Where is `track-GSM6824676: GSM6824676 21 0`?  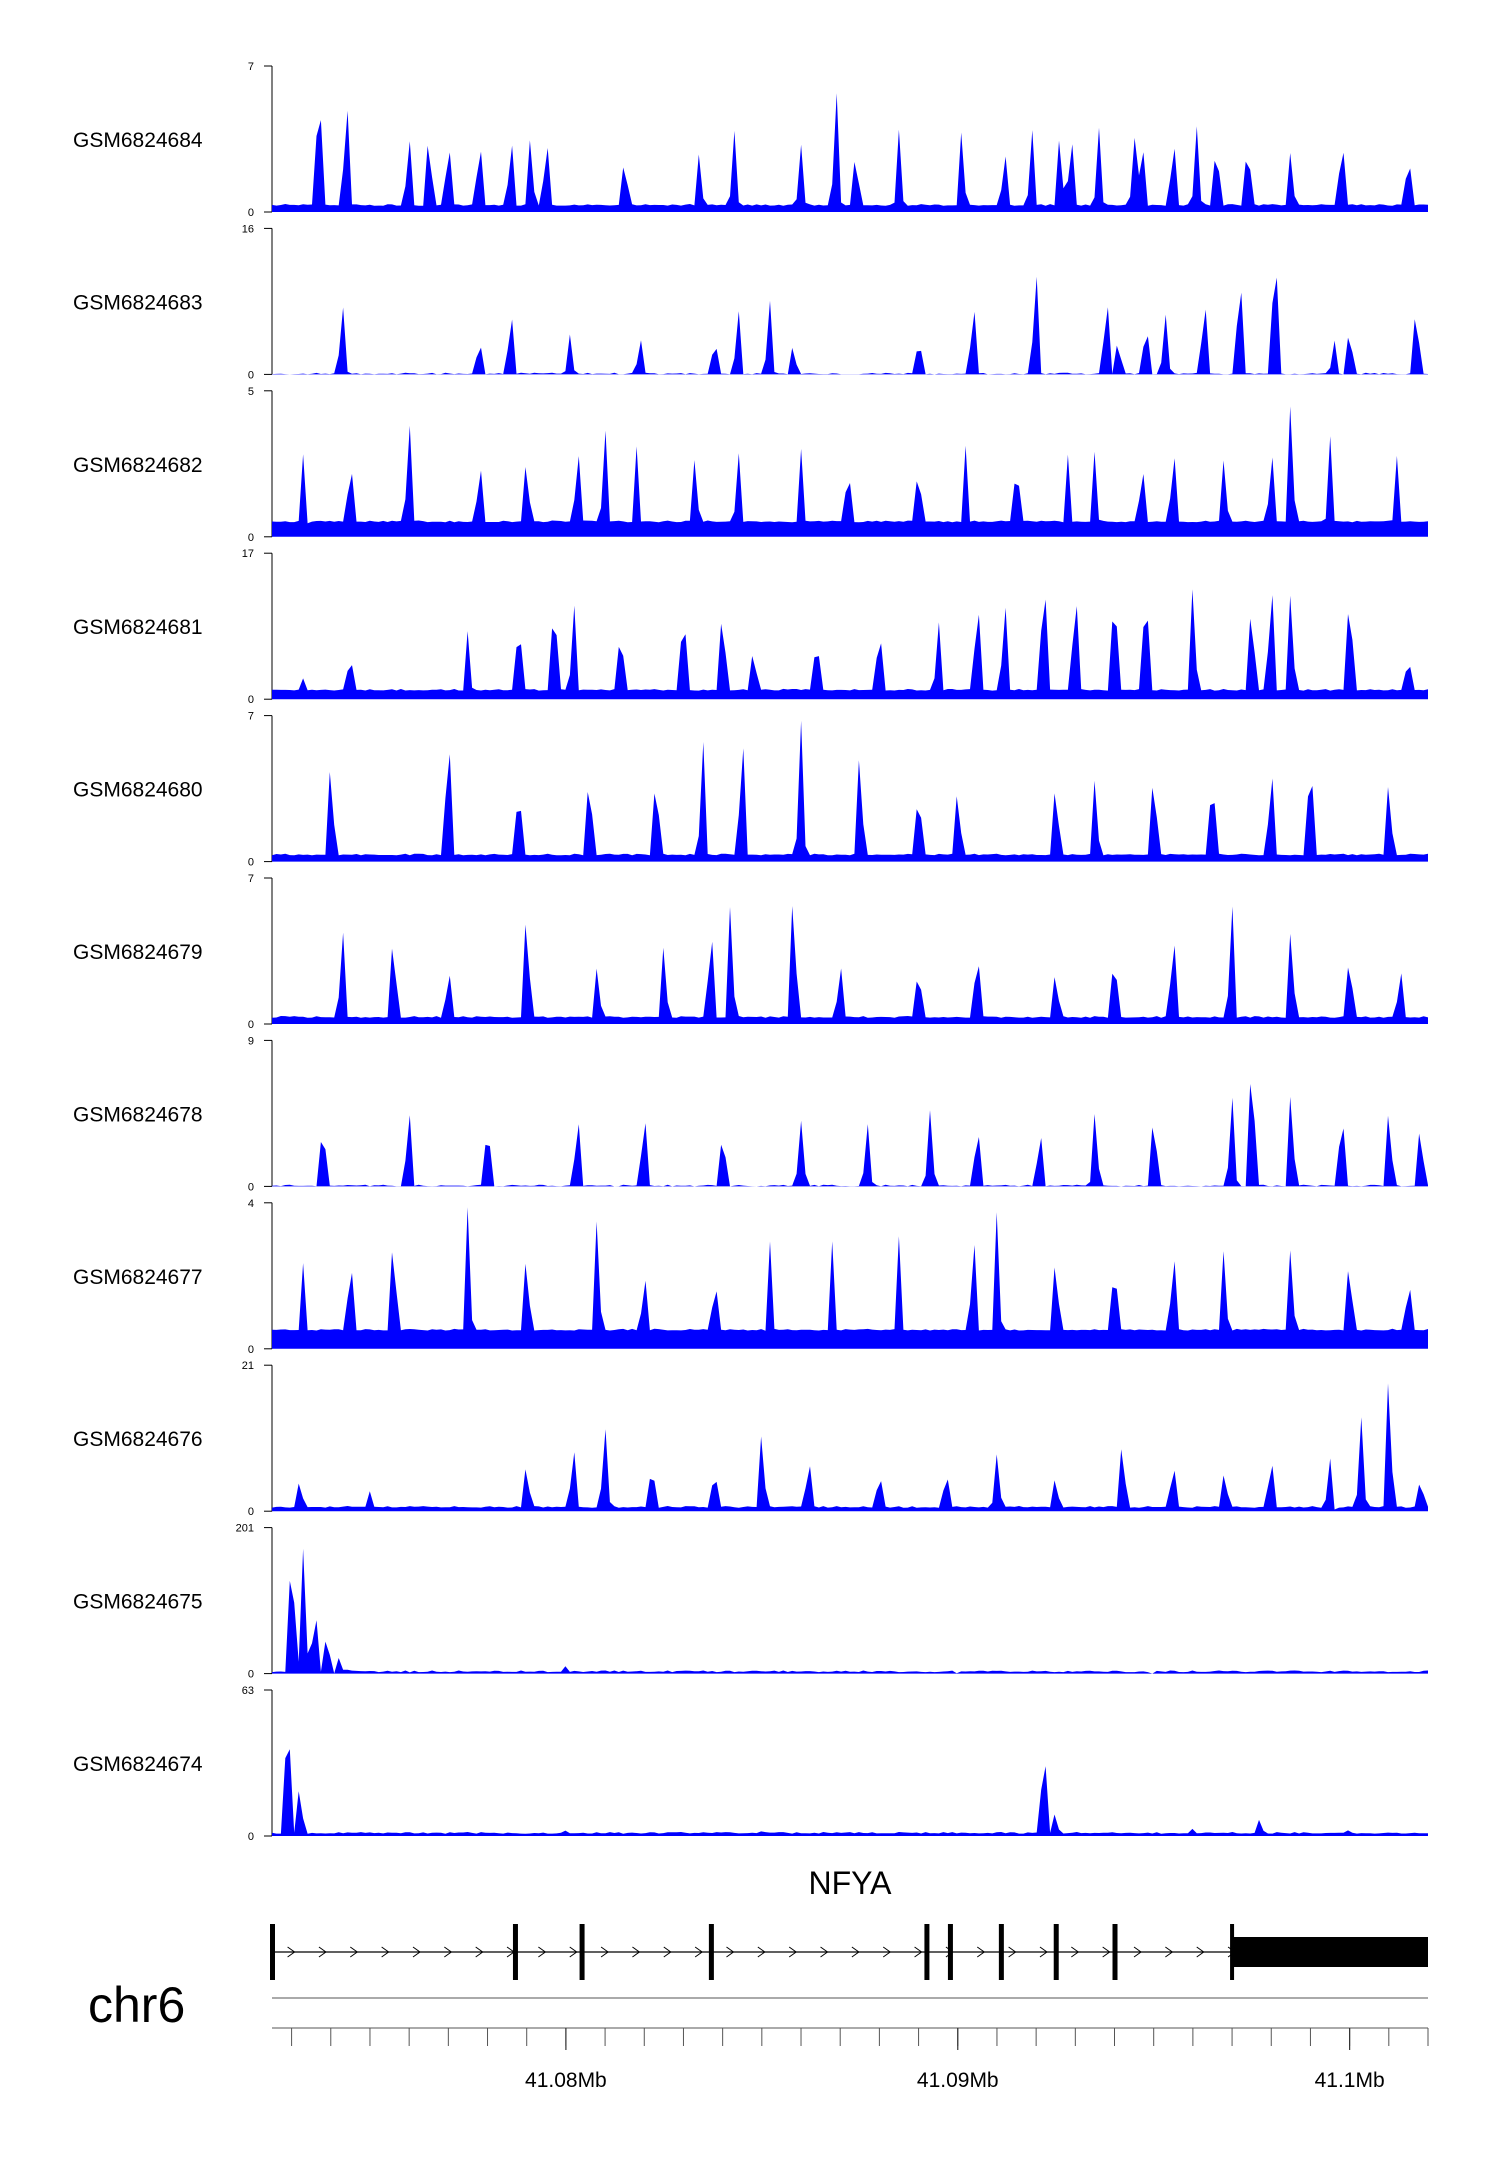
track-GSM6824676: GSM6824676 21 0 is located at coordinates (750, 1439).